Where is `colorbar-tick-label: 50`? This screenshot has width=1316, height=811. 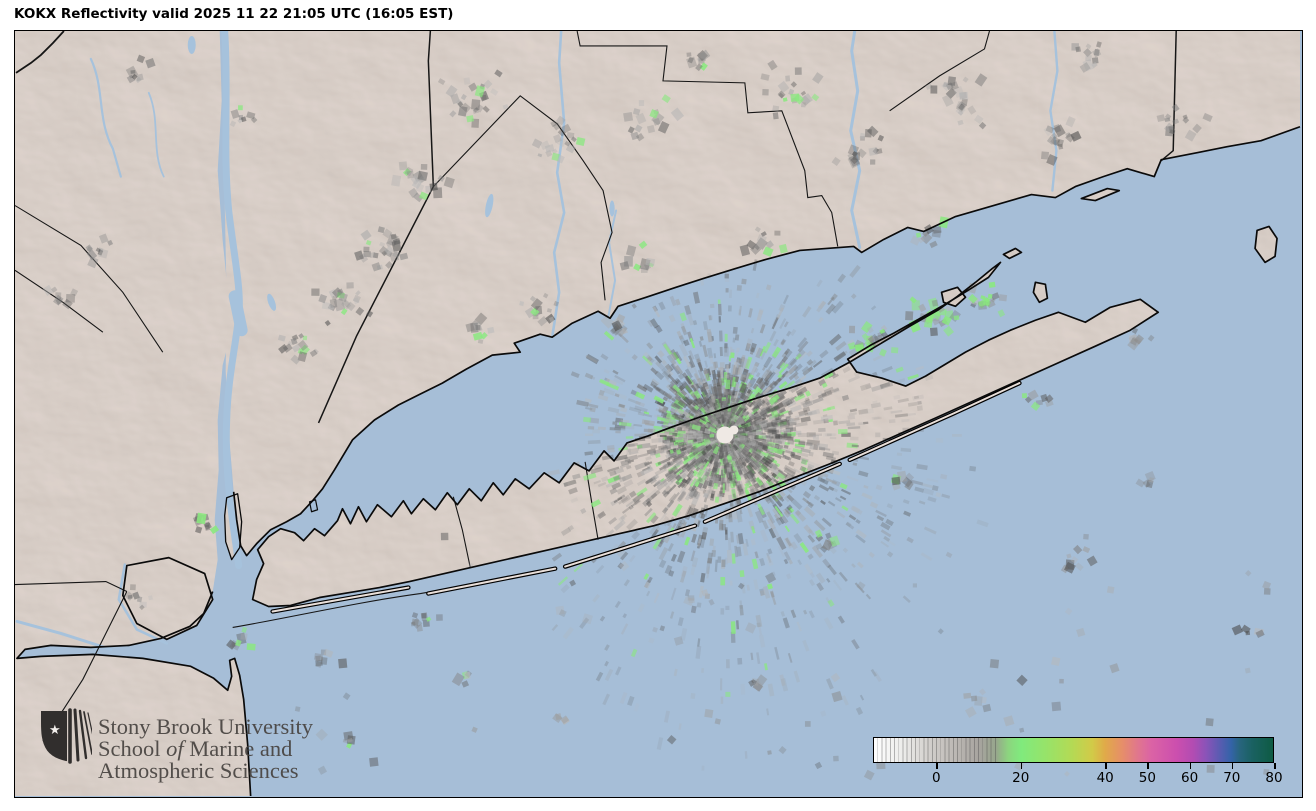 colorbar-tick-label: 50 is located at coordinates (1147, 778).